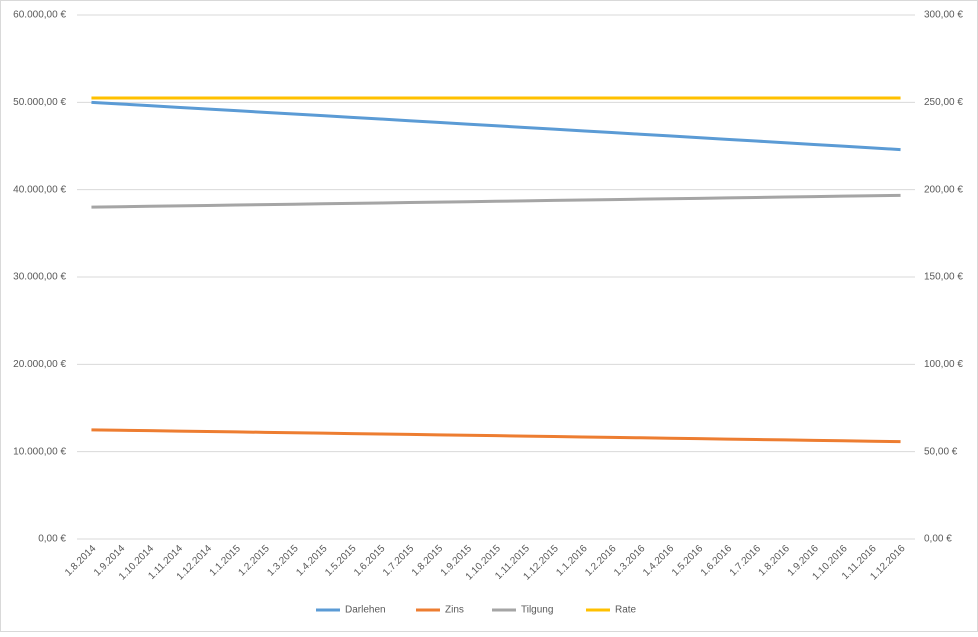 The image size is (978, 637). Describe the element at coordinates (943, 15) in the screenshot. I see `y2-tick-label: 300,00 €` at that location.